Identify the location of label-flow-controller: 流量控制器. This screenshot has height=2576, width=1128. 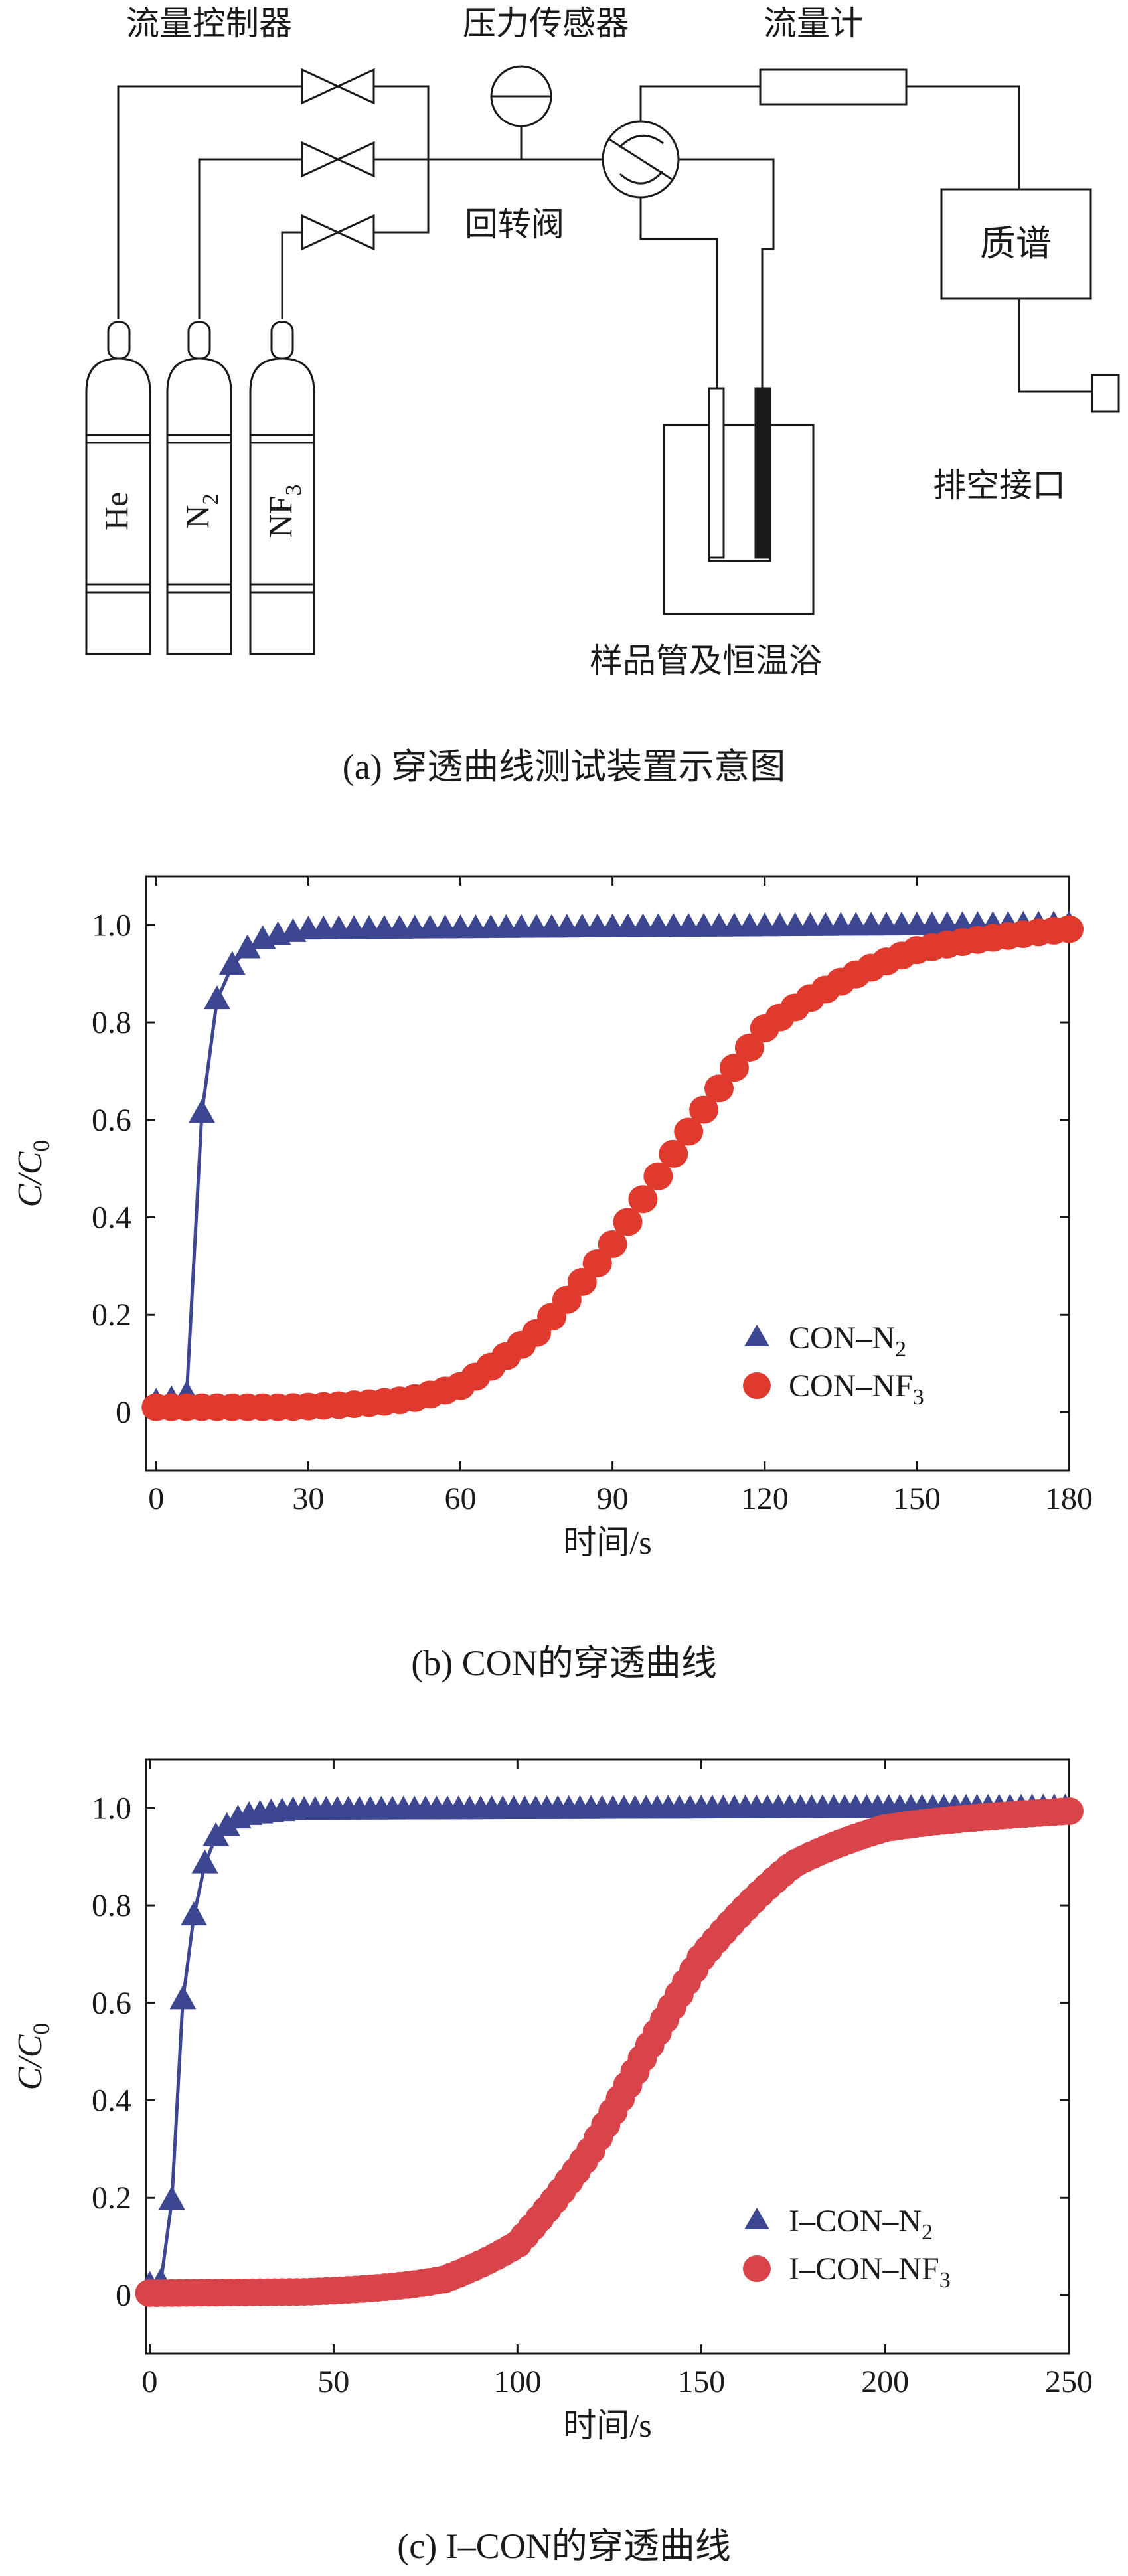
(209, 23).